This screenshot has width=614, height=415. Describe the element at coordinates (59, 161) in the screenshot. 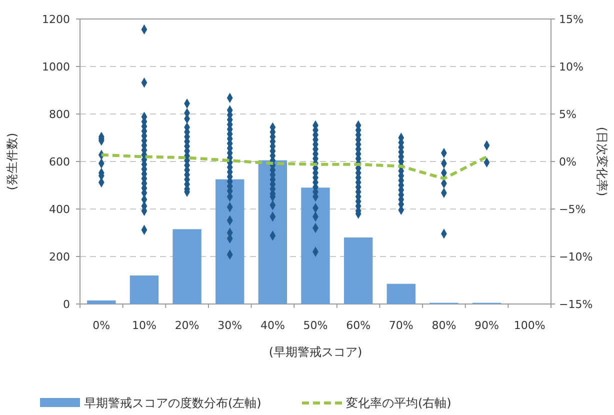

I see `y-tick-label: 600` at that location.